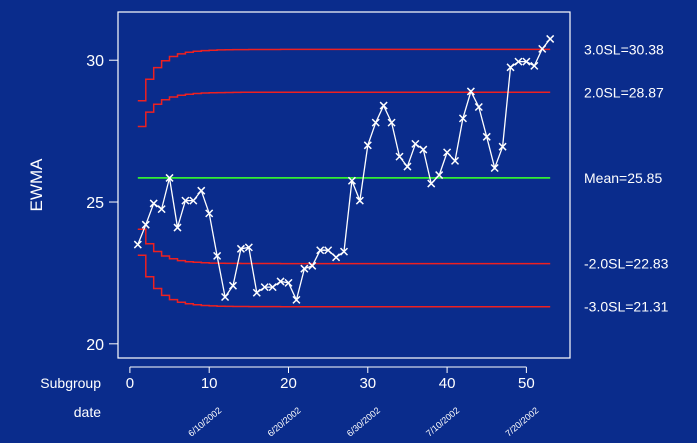 The image size is (697, 443). What do you see at coordinates (367, 383) in the screenshot?
I see `x-tick-label-30: 30` at bounding box center [367, 383].